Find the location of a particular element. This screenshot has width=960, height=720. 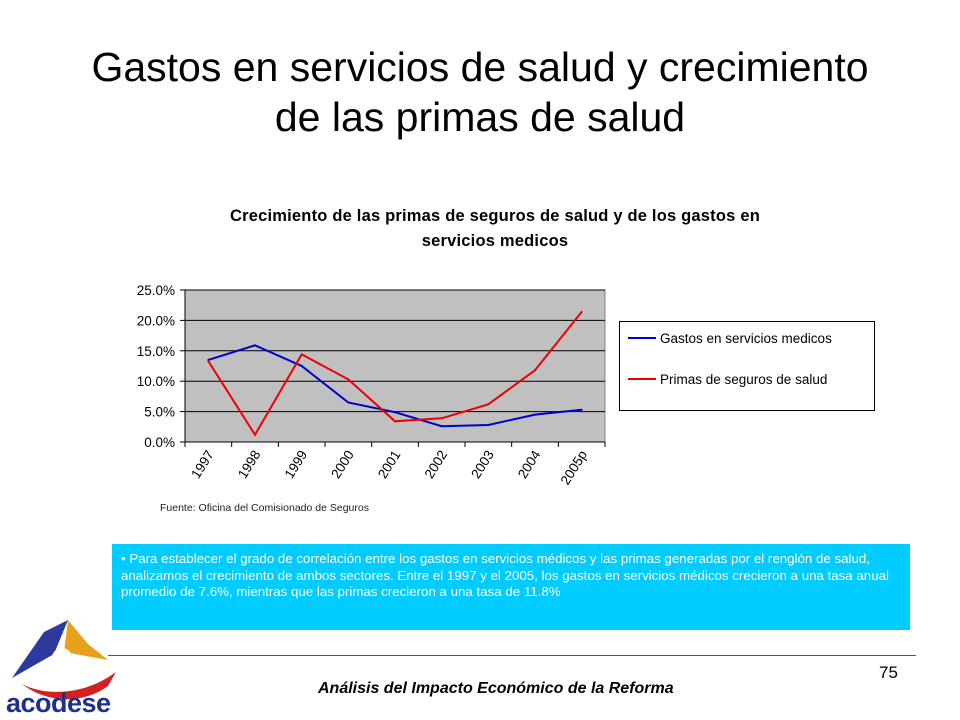

legend-item-primas: Primas de seguros de salud is located at coordinates (727, 379).